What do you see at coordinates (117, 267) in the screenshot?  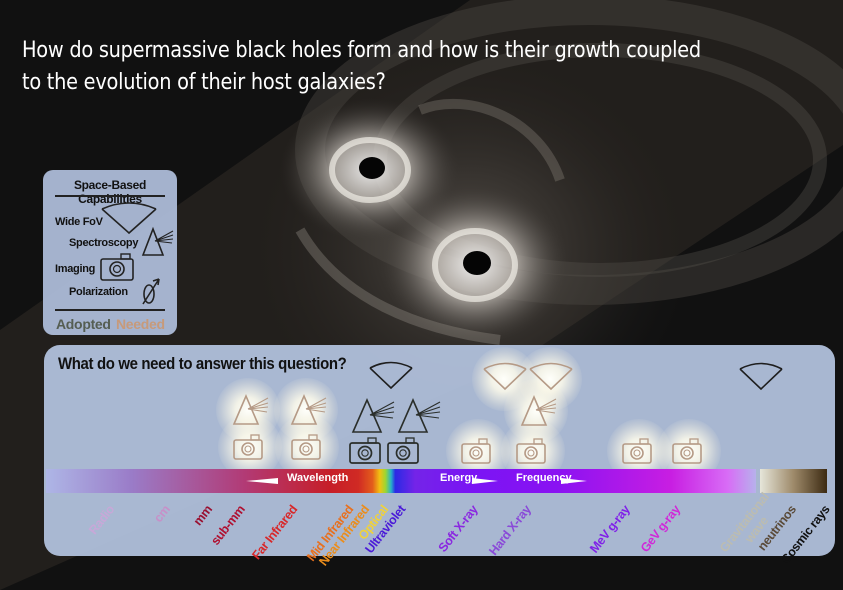 I see `camera-icon` at bounding box center [117, 267].